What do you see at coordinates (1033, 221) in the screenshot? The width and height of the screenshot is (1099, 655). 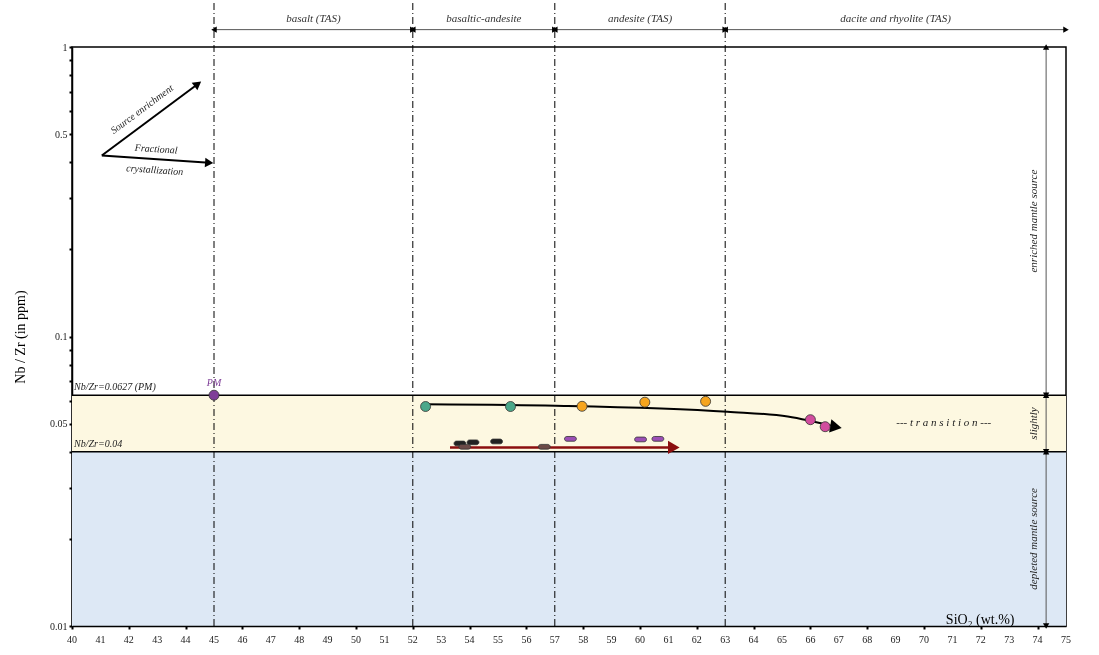 I see `annotation: enriched mantle source` at bounding box center [1033, 221].